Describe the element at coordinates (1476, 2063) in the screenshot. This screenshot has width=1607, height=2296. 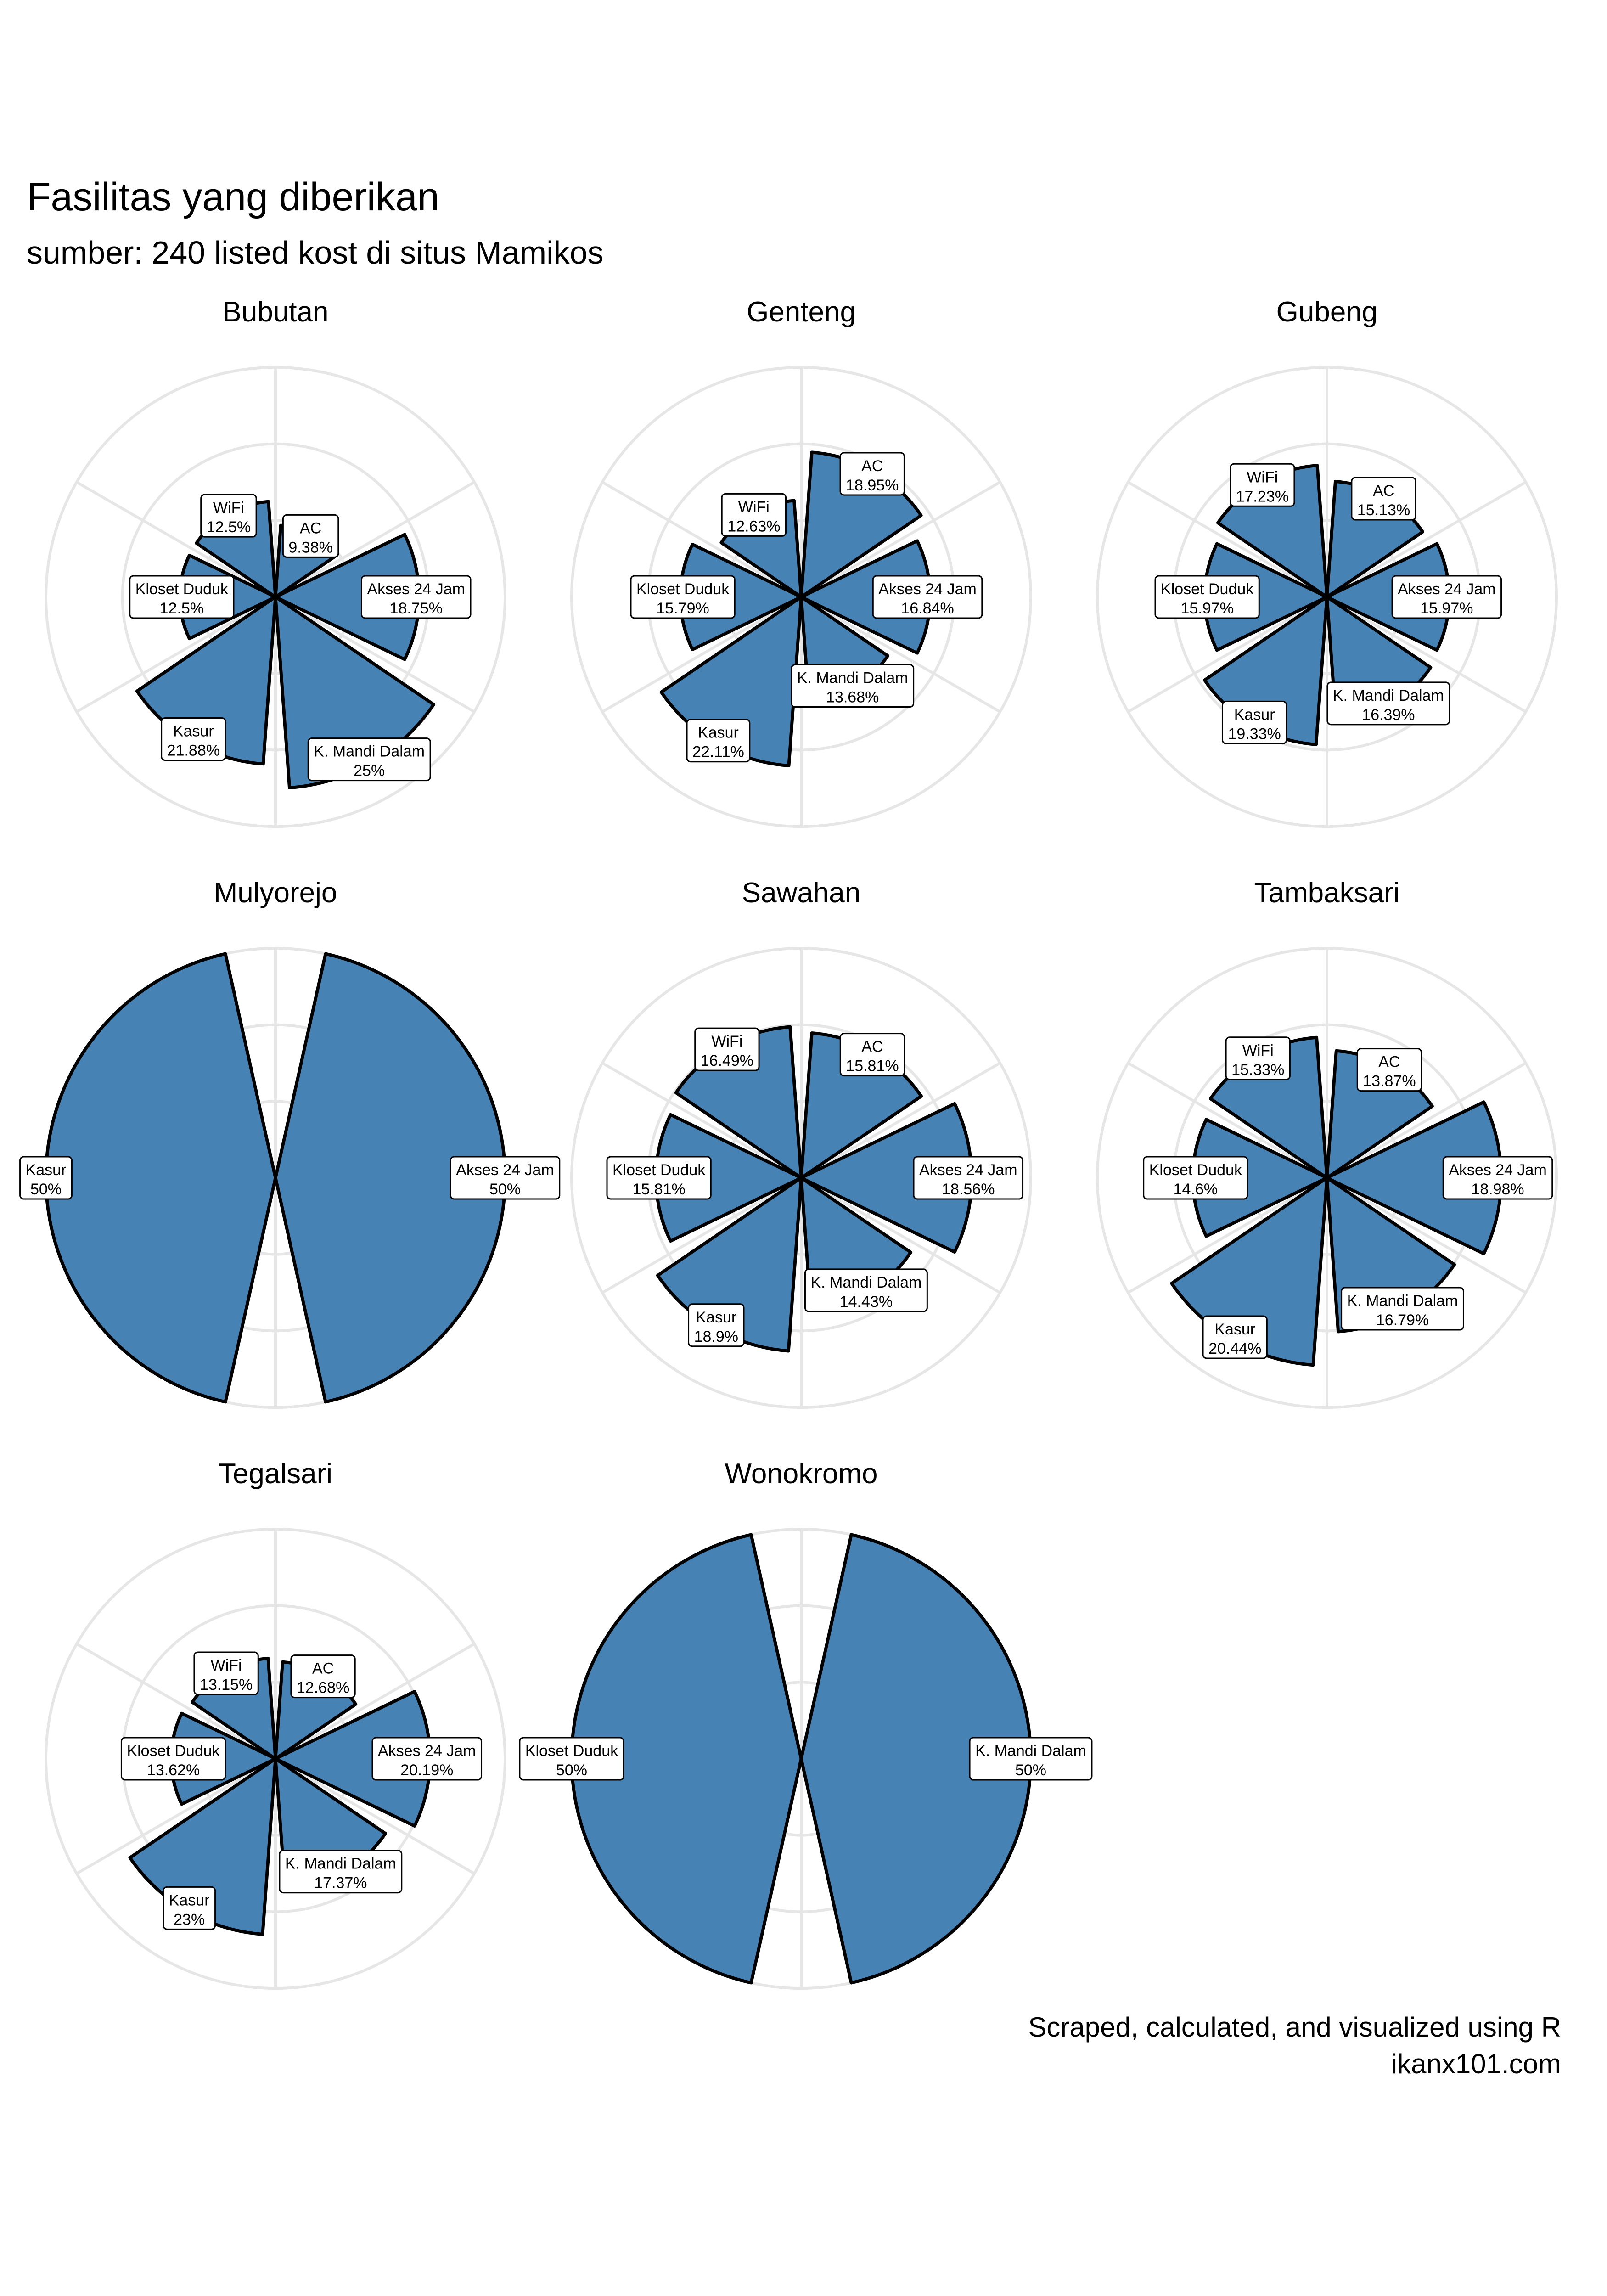
I see `caption-line-2: ikanx101.com` at that location.